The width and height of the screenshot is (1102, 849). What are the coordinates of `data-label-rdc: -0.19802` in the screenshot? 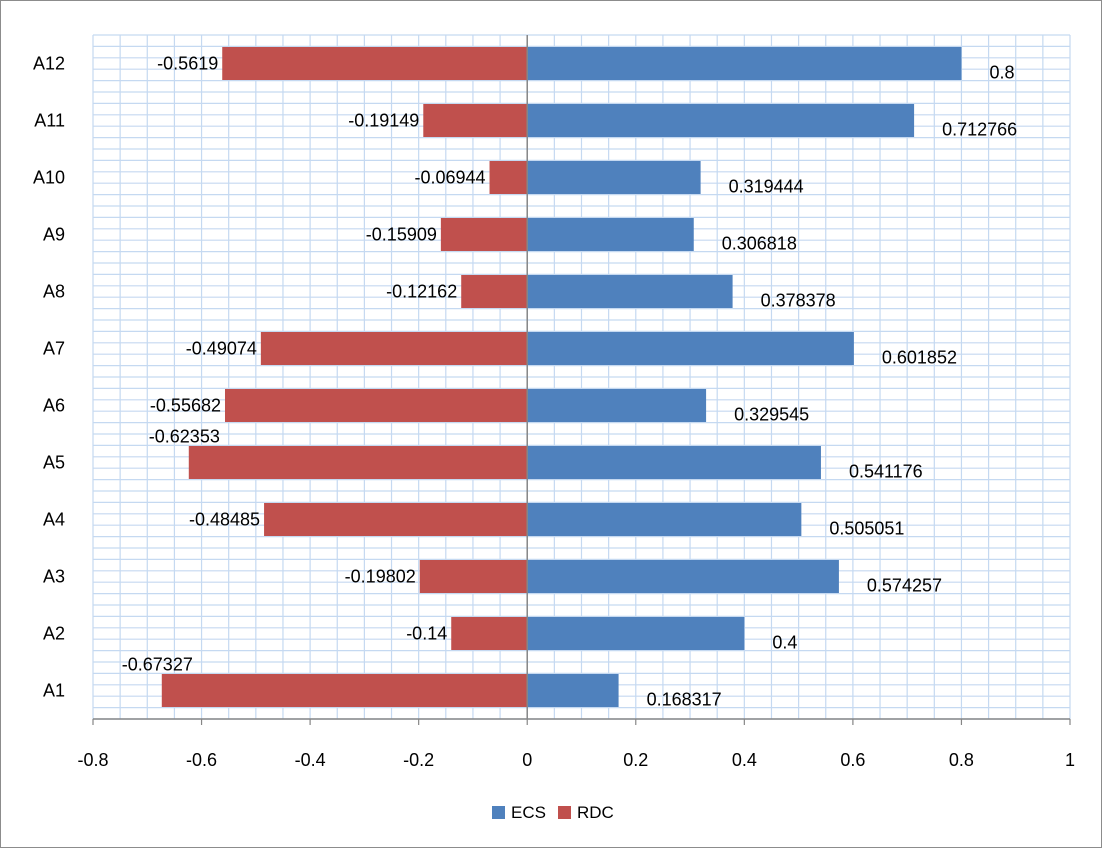 It's located at (380, 577).